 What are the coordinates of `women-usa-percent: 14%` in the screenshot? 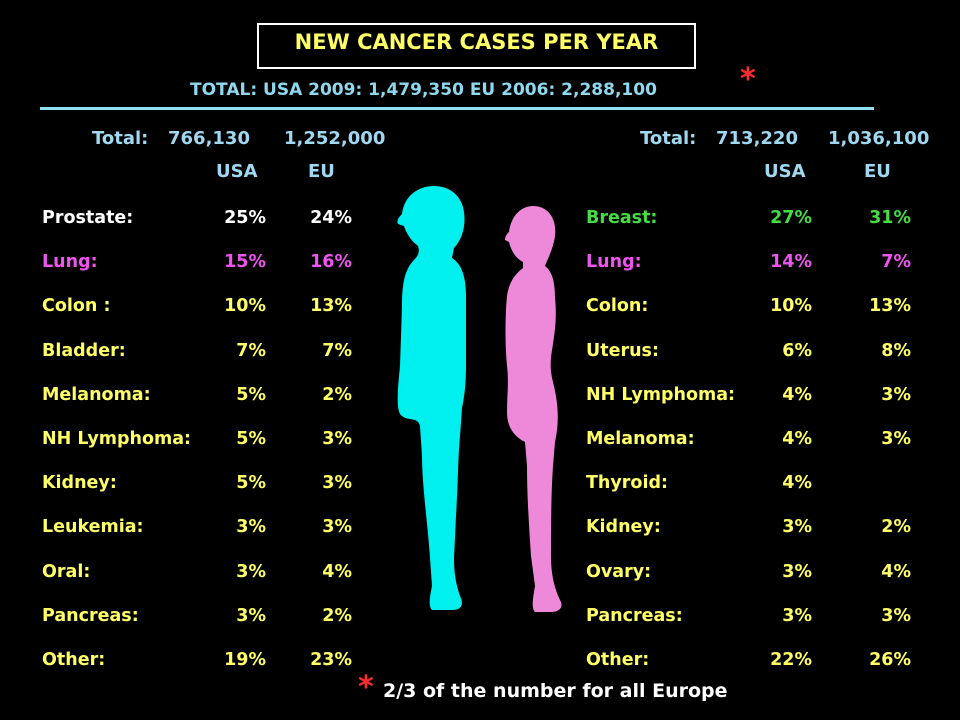 It's located at (791, 262).